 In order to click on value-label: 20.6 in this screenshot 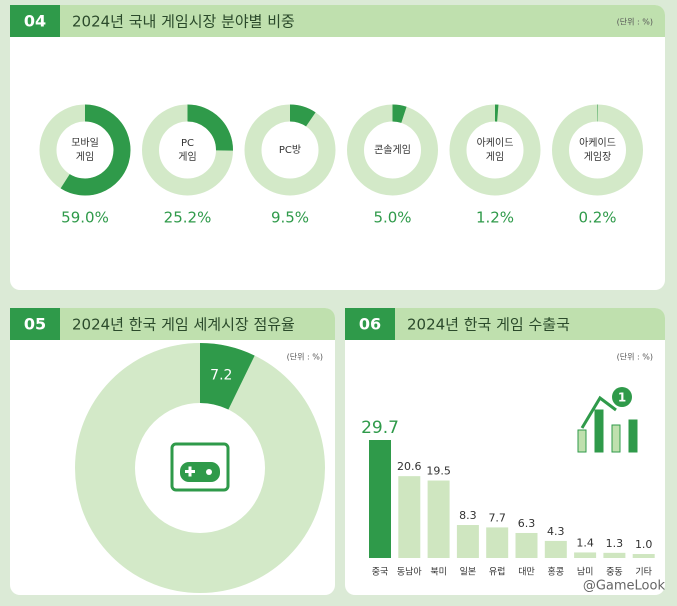, I will do `click(409, 466)`.